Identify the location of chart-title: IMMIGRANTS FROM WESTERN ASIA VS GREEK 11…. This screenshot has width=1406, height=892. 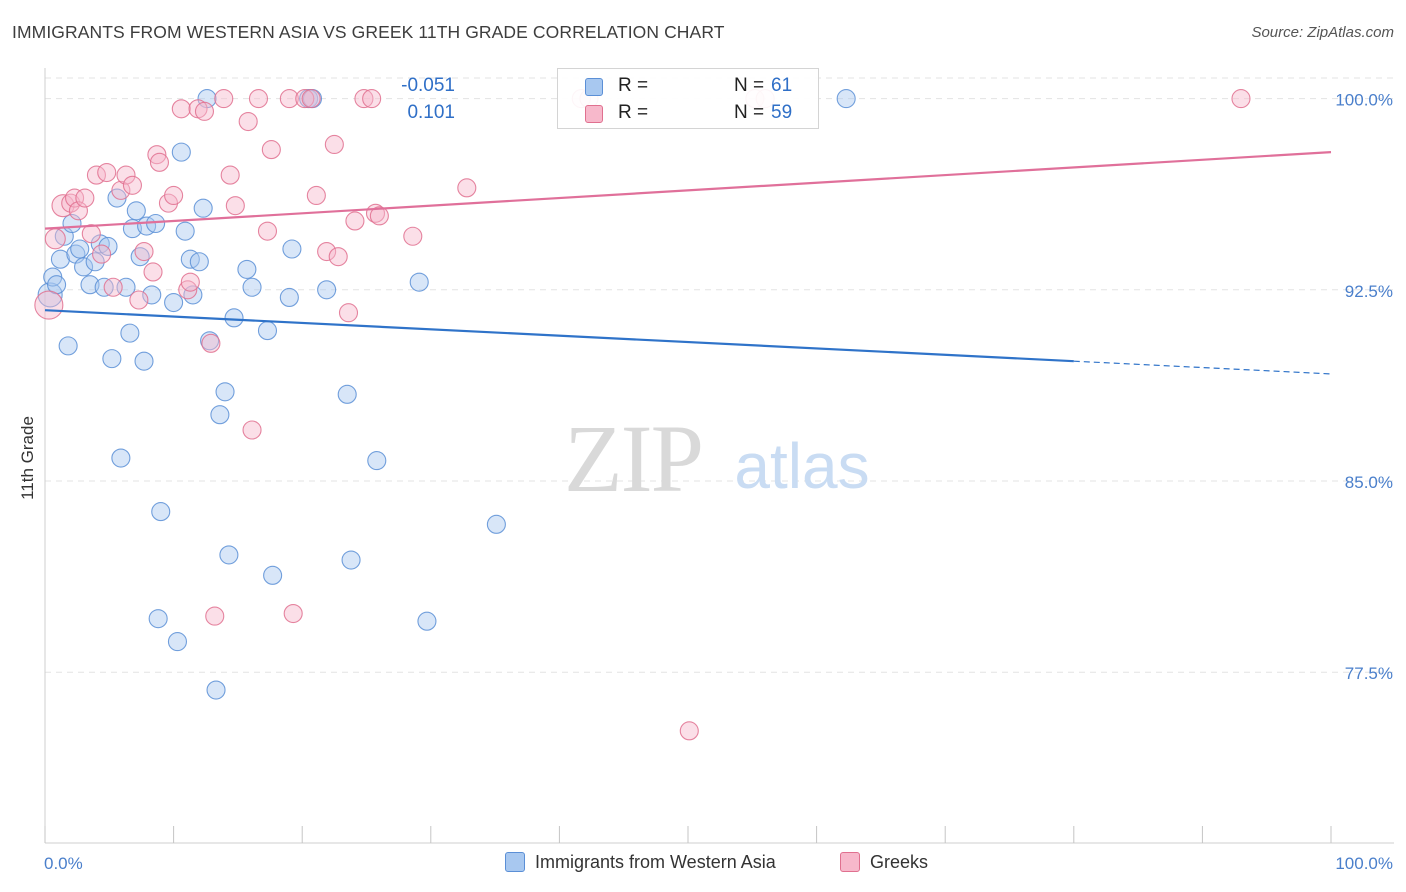
(368, 32).